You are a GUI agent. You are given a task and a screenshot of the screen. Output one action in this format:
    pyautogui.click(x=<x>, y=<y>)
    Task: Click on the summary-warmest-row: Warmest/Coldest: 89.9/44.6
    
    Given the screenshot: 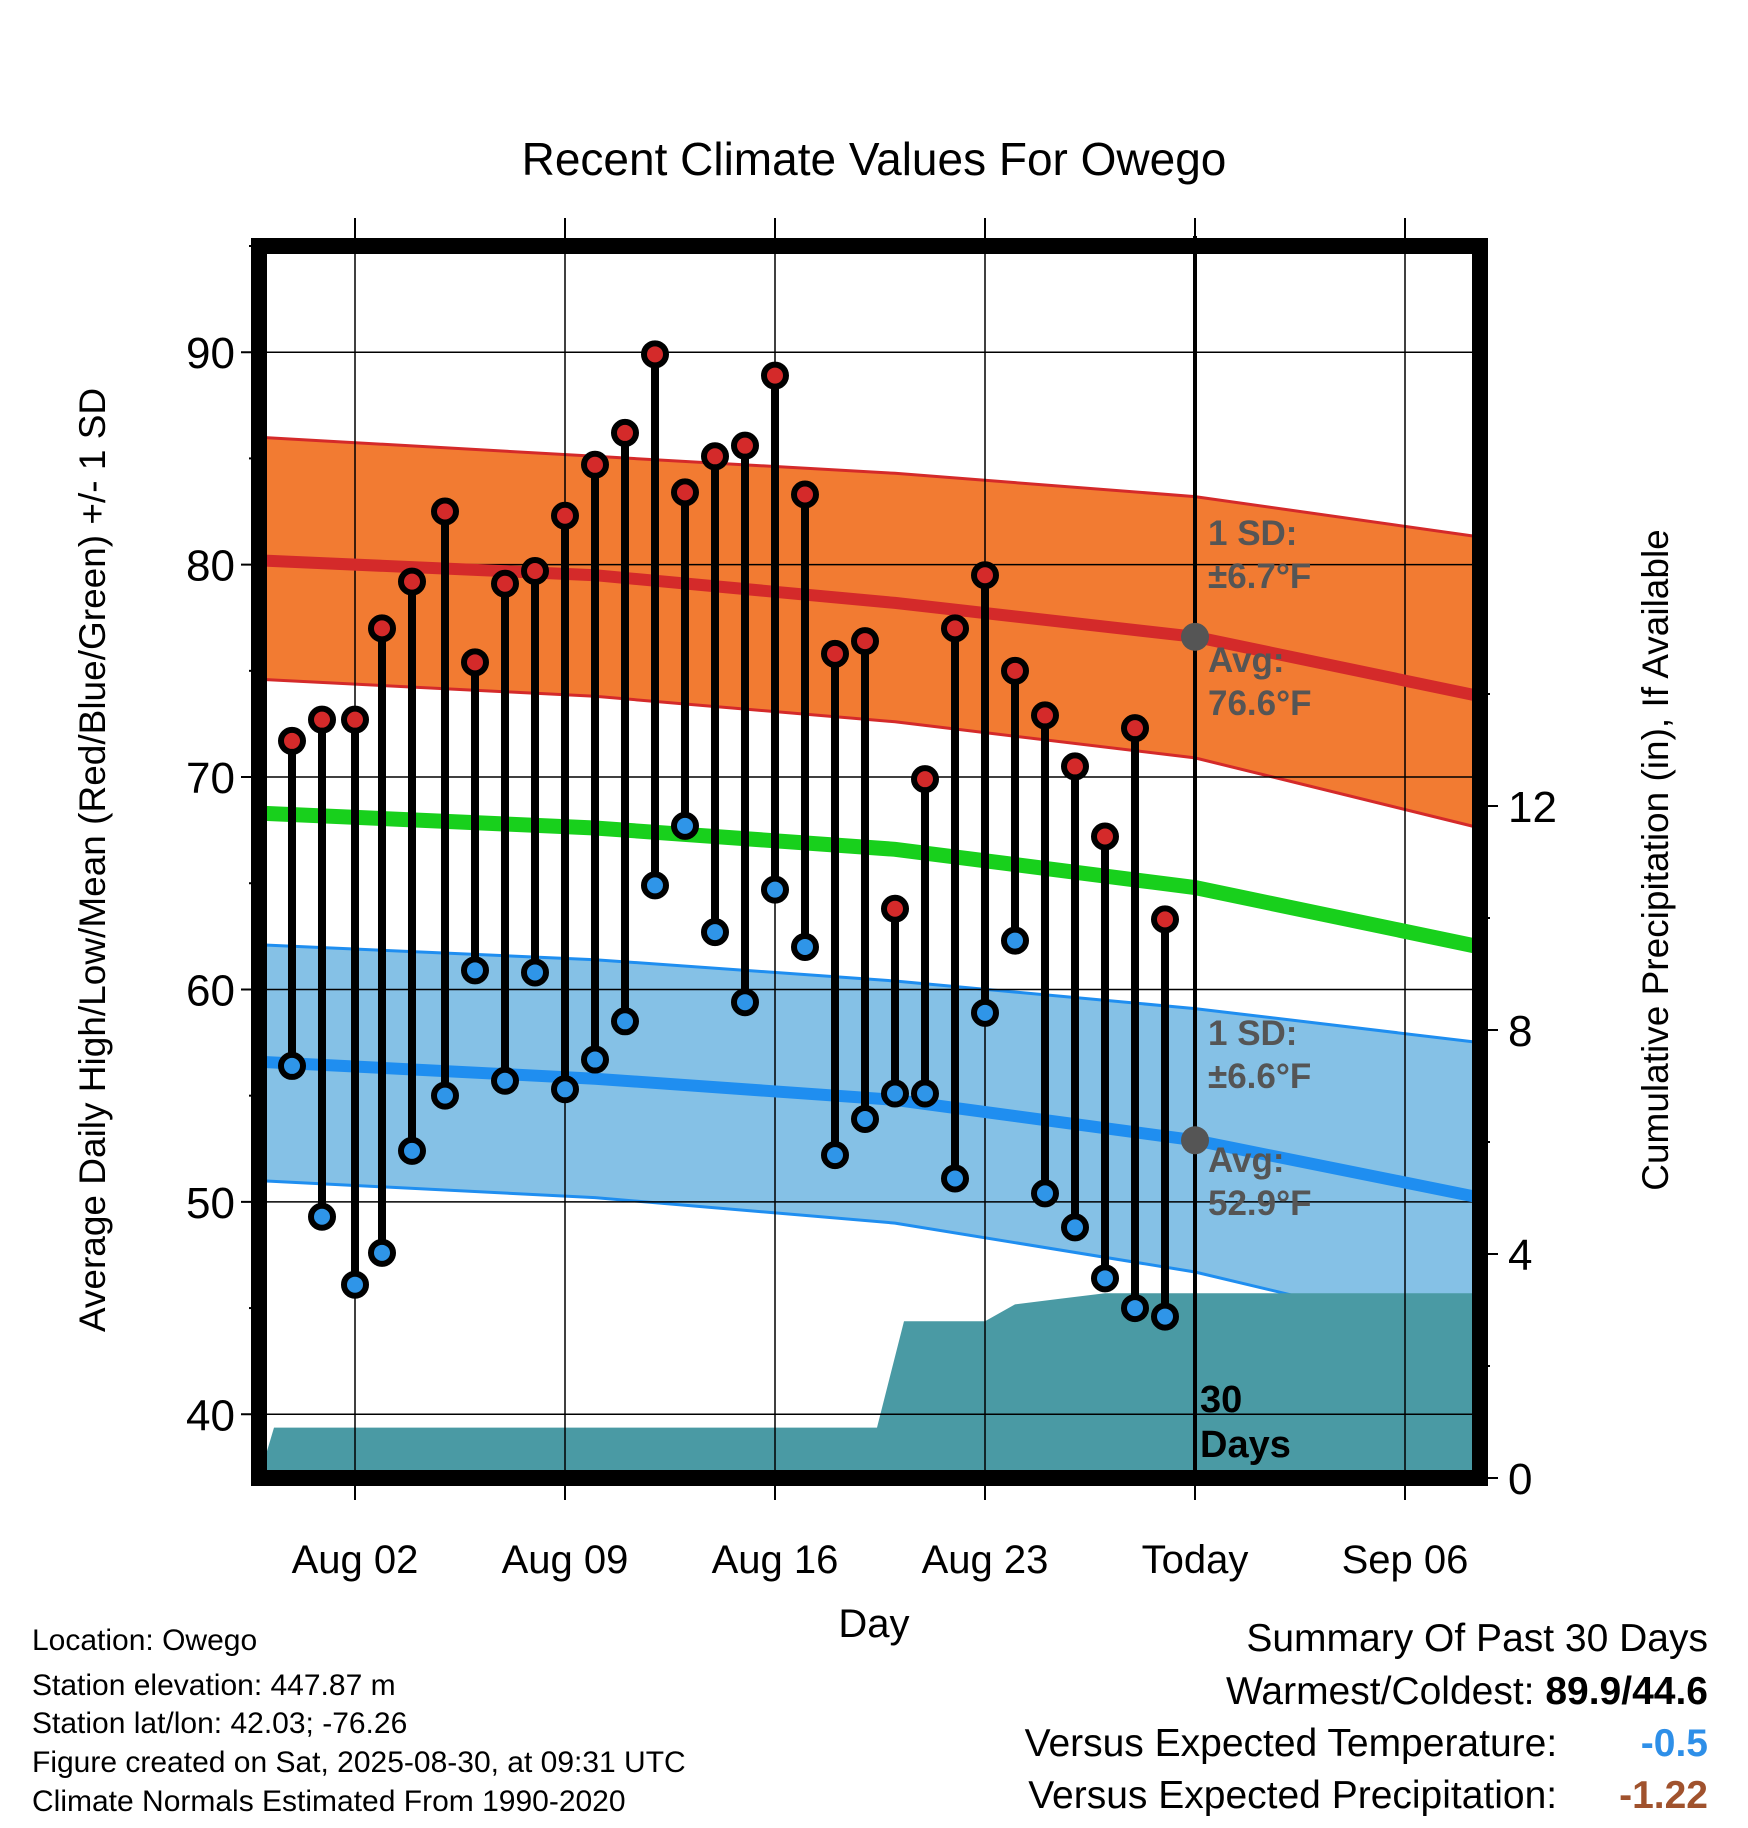 What is the action you would take?
    pyautogui.click(x=1467, y=1692)
    